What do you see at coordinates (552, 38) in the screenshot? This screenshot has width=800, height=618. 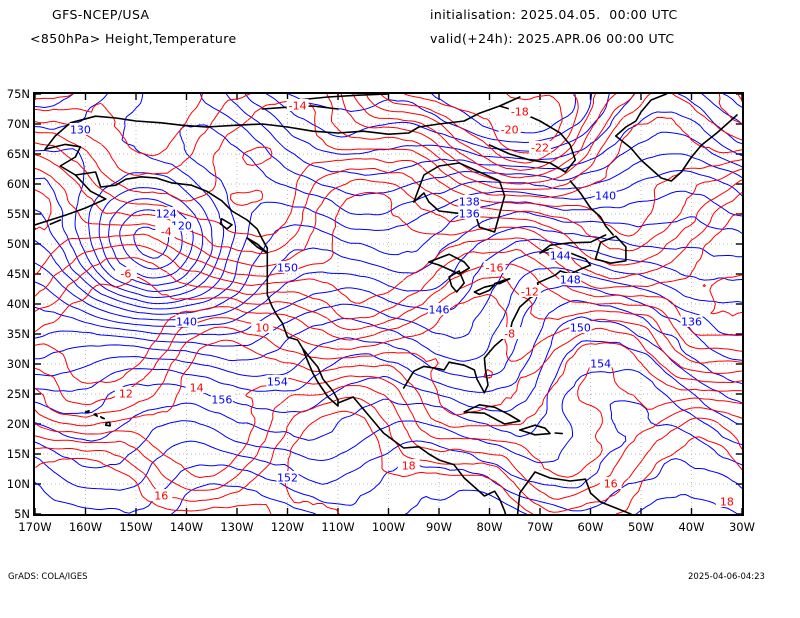 I see `valid-time: valid(+24h): 2025.APR.06 00:00 UTC` at bounding box center [552, 38].